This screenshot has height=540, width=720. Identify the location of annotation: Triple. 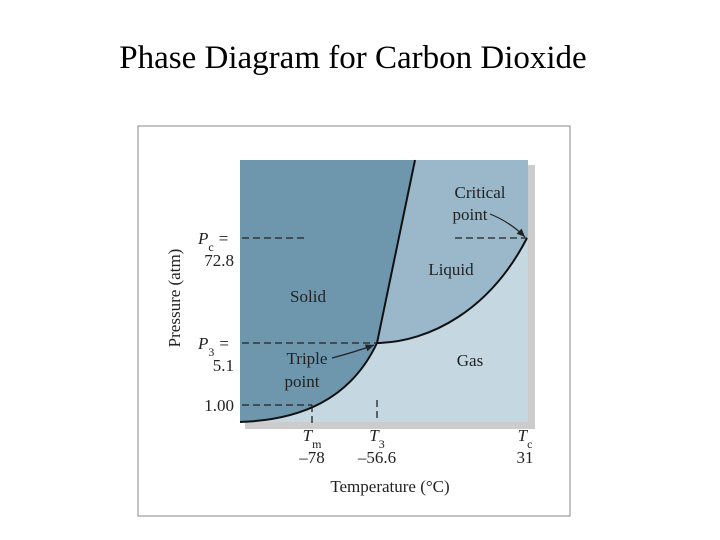
(307, 358).